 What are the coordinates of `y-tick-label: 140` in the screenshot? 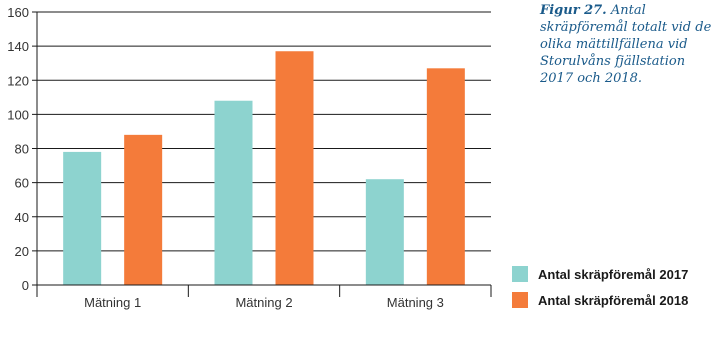 It's located at (18, 46).